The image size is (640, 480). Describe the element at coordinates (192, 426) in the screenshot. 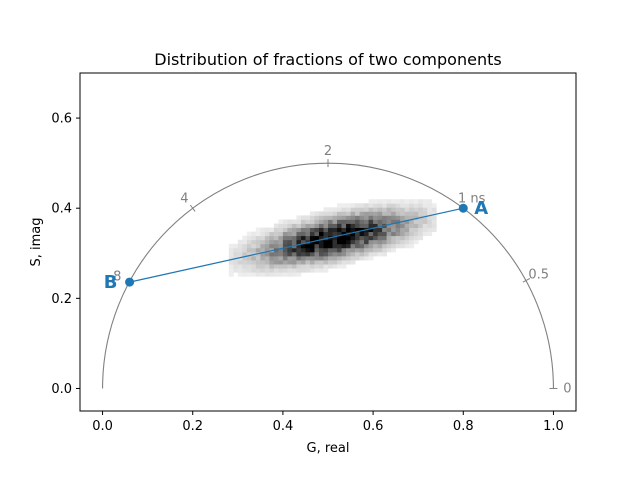

I see `x-tick-label: 0.2` at that location.